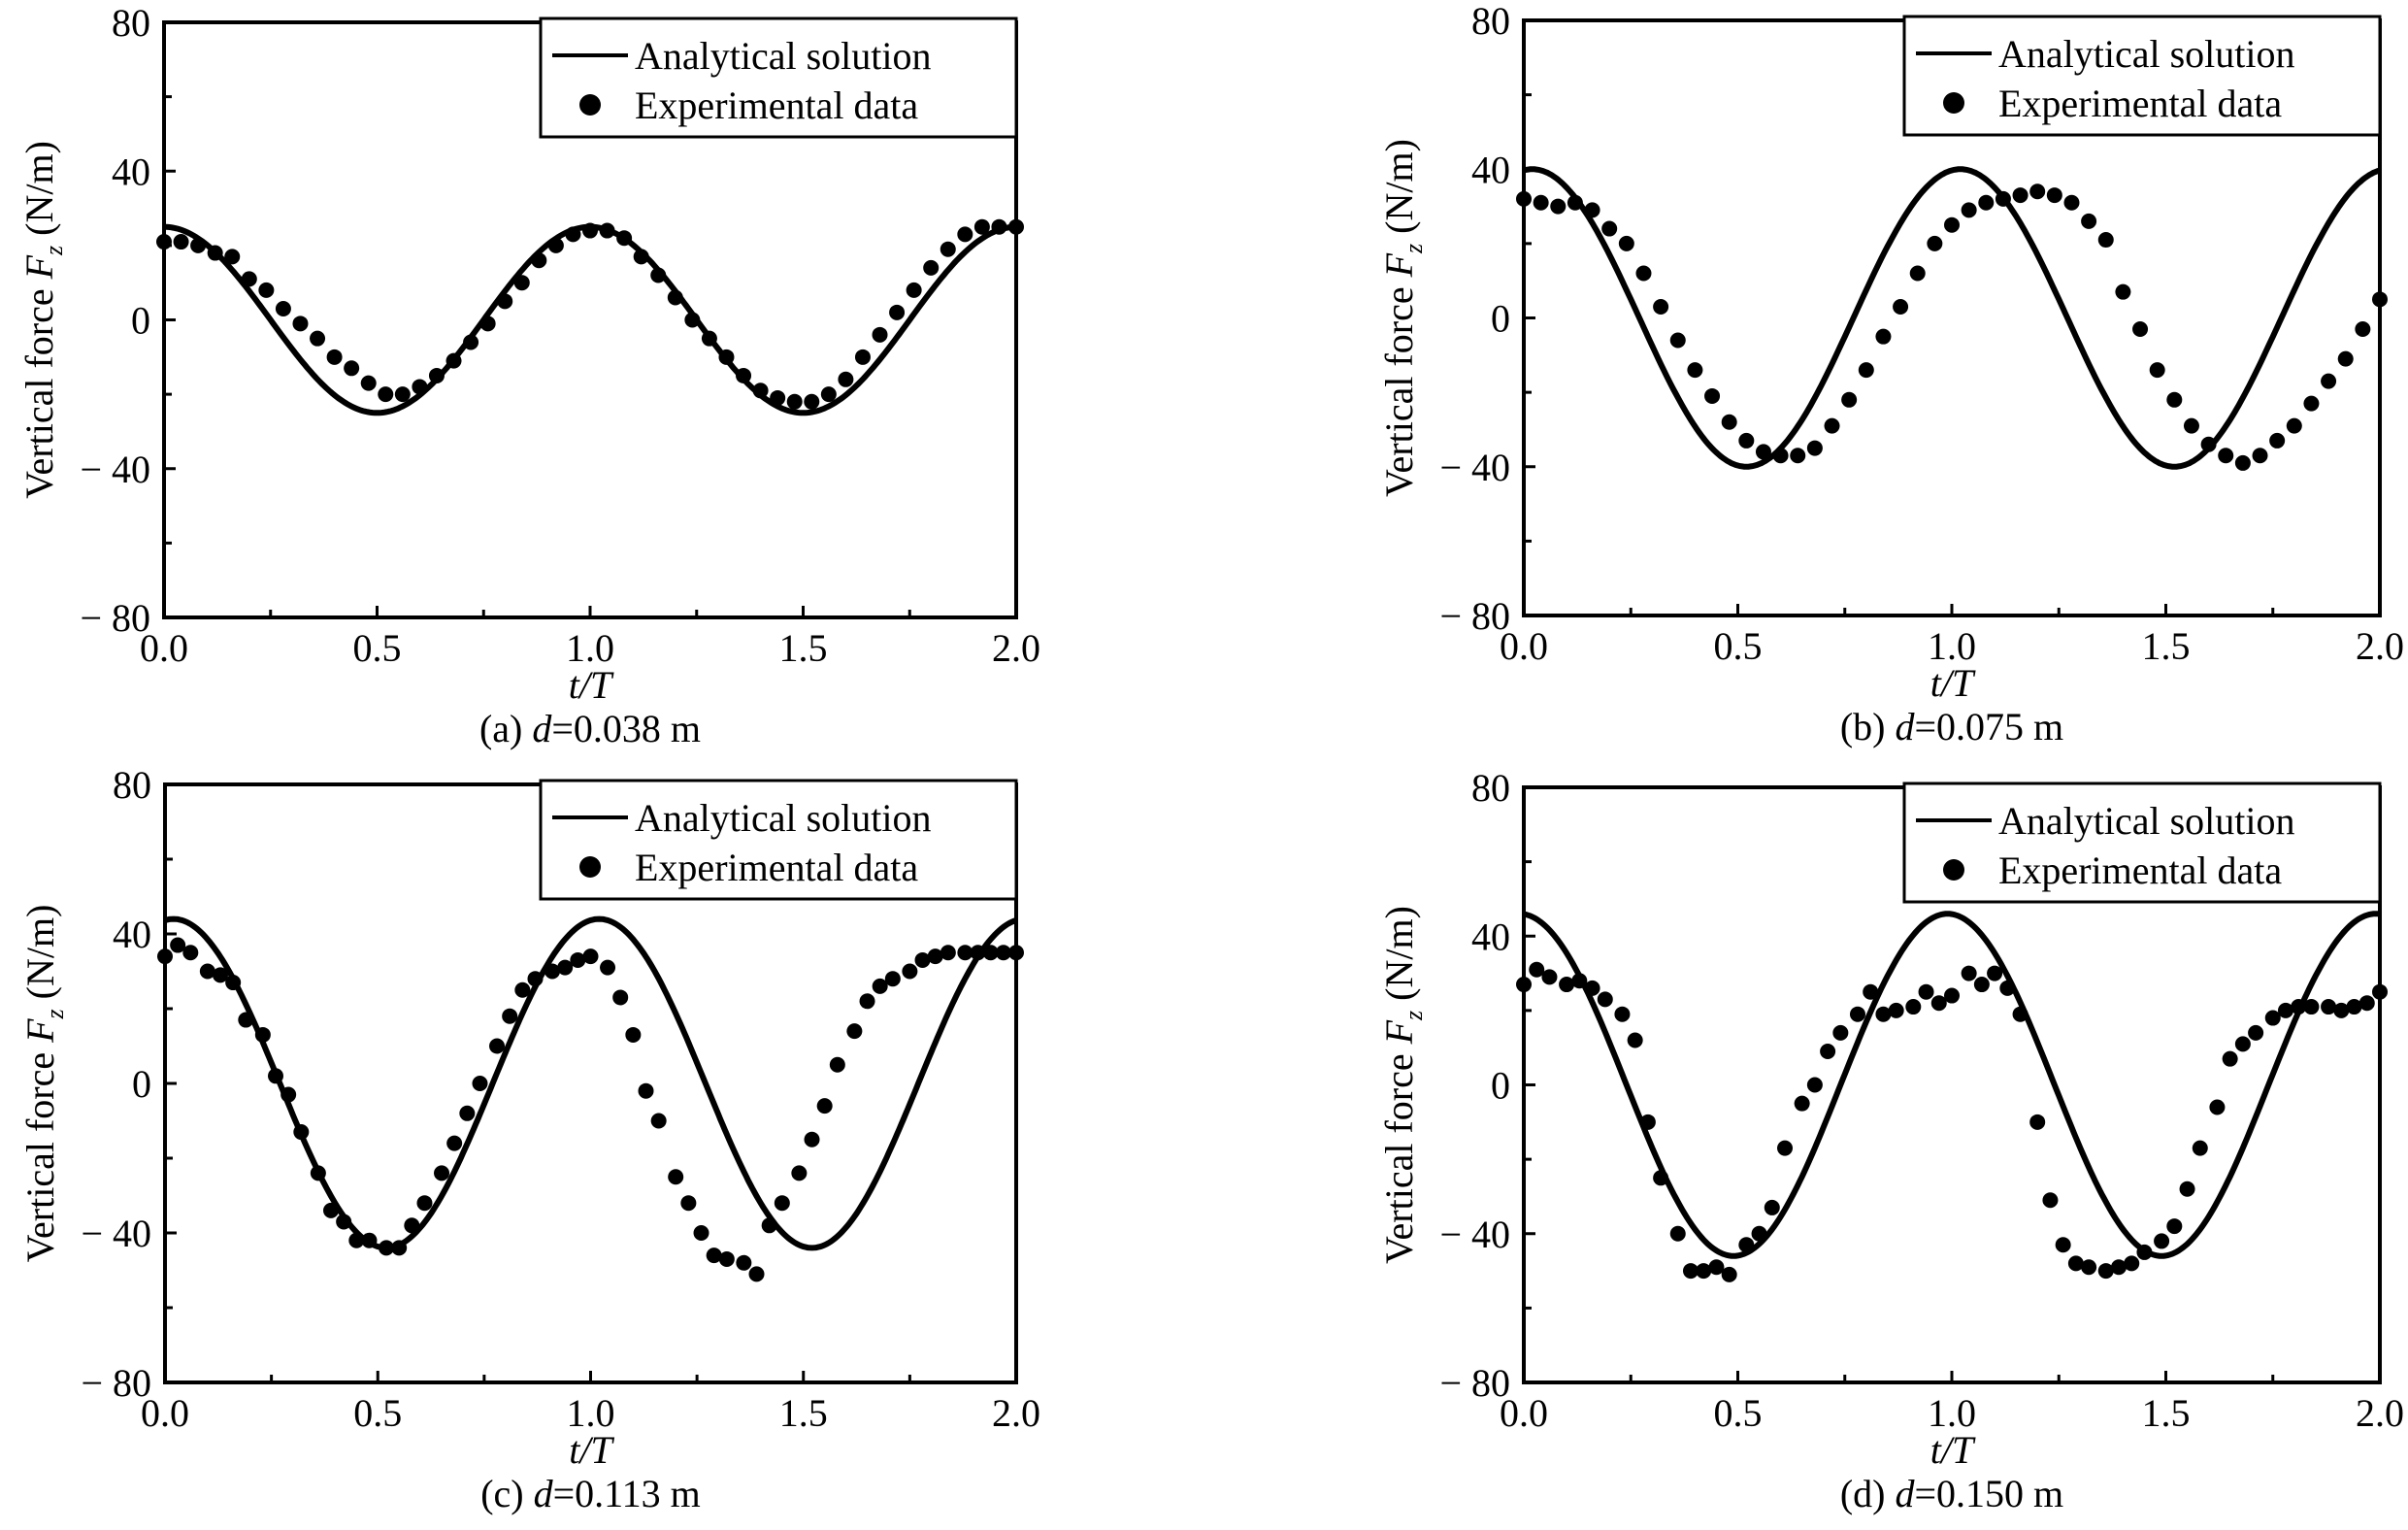 The width and height of the screenshot is (2408, 1530). What do you see at coordinates (1402, 318) in the screenshot?
I see `y-axis-title: Vertical force Fz (N/m)` at bounding box center [1402, 318].